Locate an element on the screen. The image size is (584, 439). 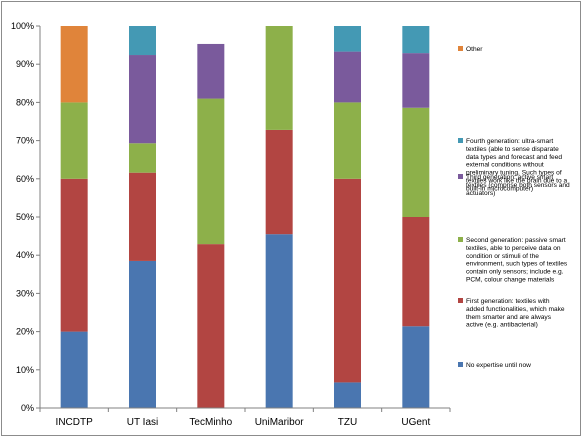
legend-label: active (e.g. antibacterial) is located at coordinates (502, 325).